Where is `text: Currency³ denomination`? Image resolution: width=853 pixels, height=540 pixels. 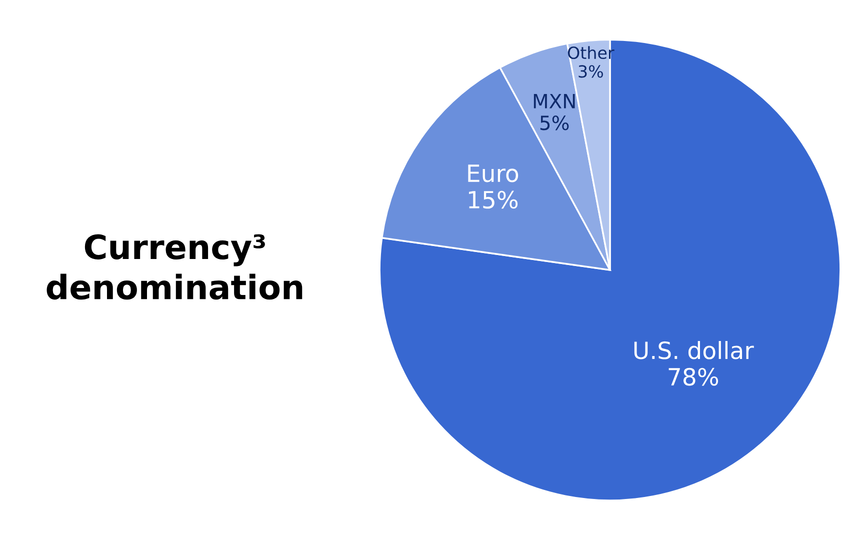 text: Currency³ denomination is located at coordinates (174, 267).